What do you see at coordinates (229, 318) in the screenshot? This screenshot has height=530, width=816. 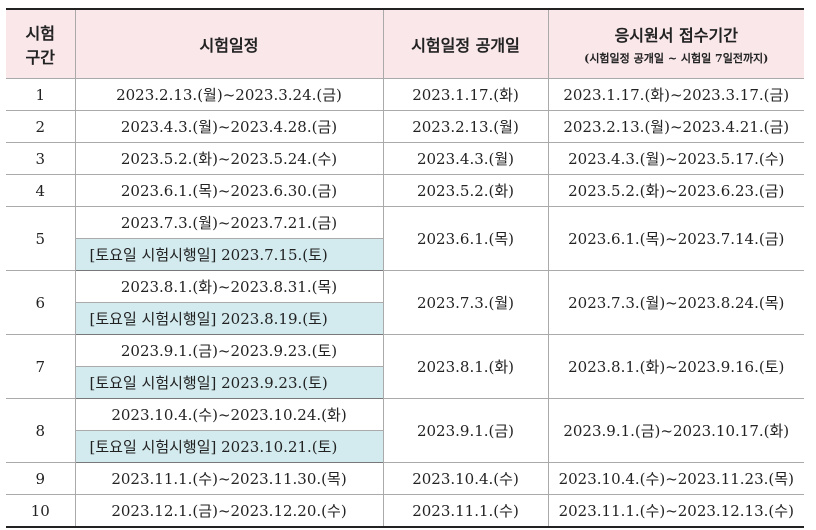 I see `saturday-cell: [토요일 시험시행일] 2023.8.19.(토)` at bounding box center [229, 318].